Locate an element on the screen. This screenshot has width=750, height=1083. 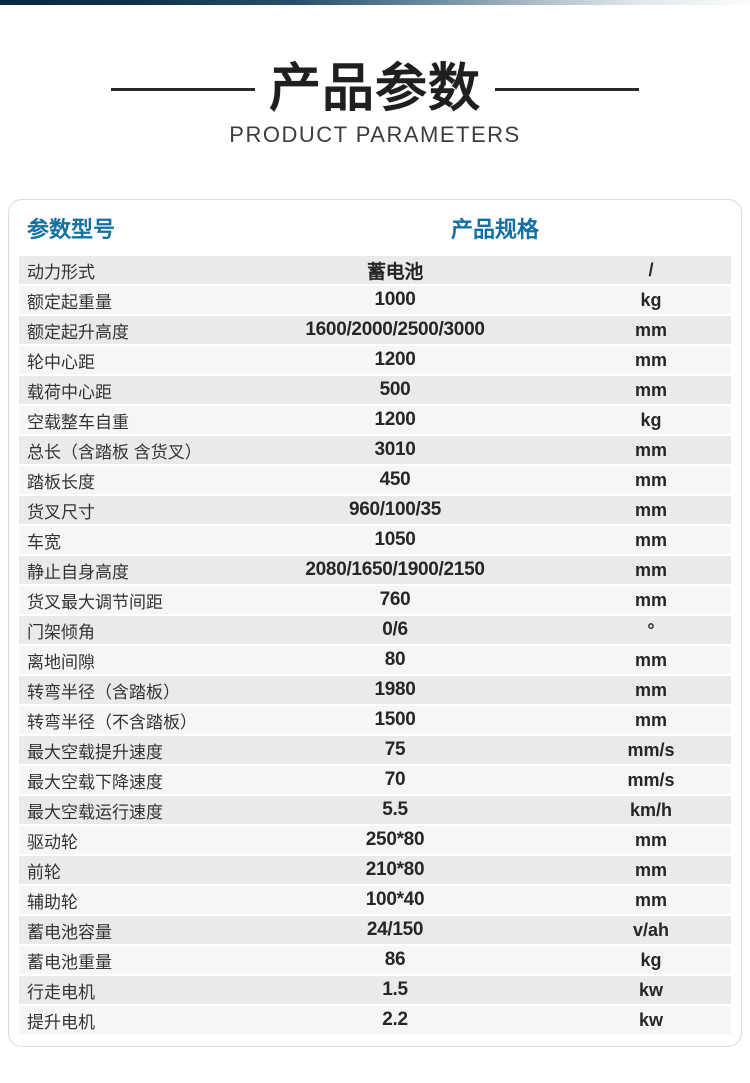
table-row: 行走电机 1.5 kw is located at coordinates (375, 990).